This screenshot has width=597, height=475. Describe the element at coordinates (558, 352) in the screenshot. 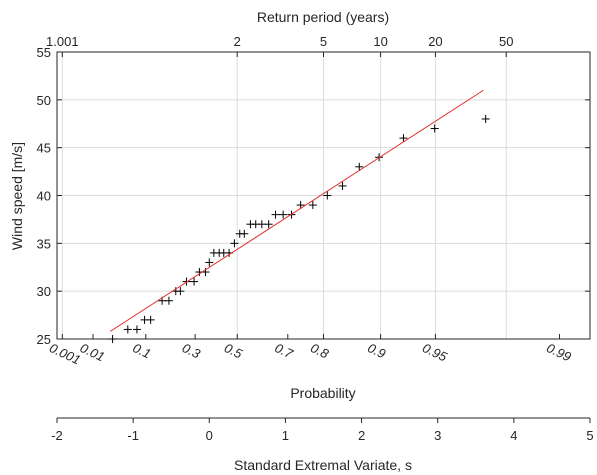

I see `probability-tick-label: 0.99` at that location.